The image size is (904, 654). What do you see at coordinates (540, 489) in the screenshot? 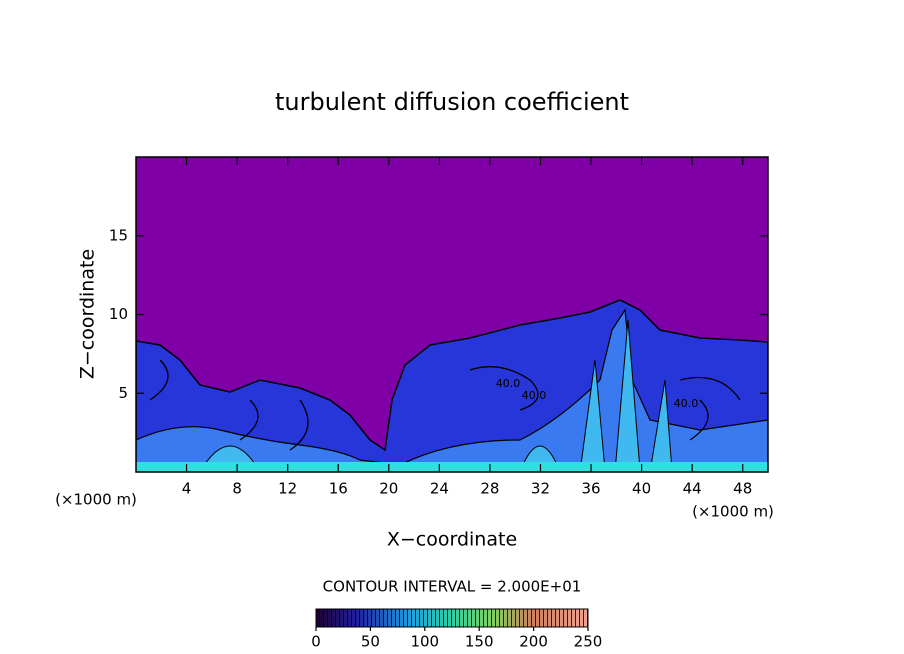
I see `x-tick-label: 32` at bounding box center [540, 489].